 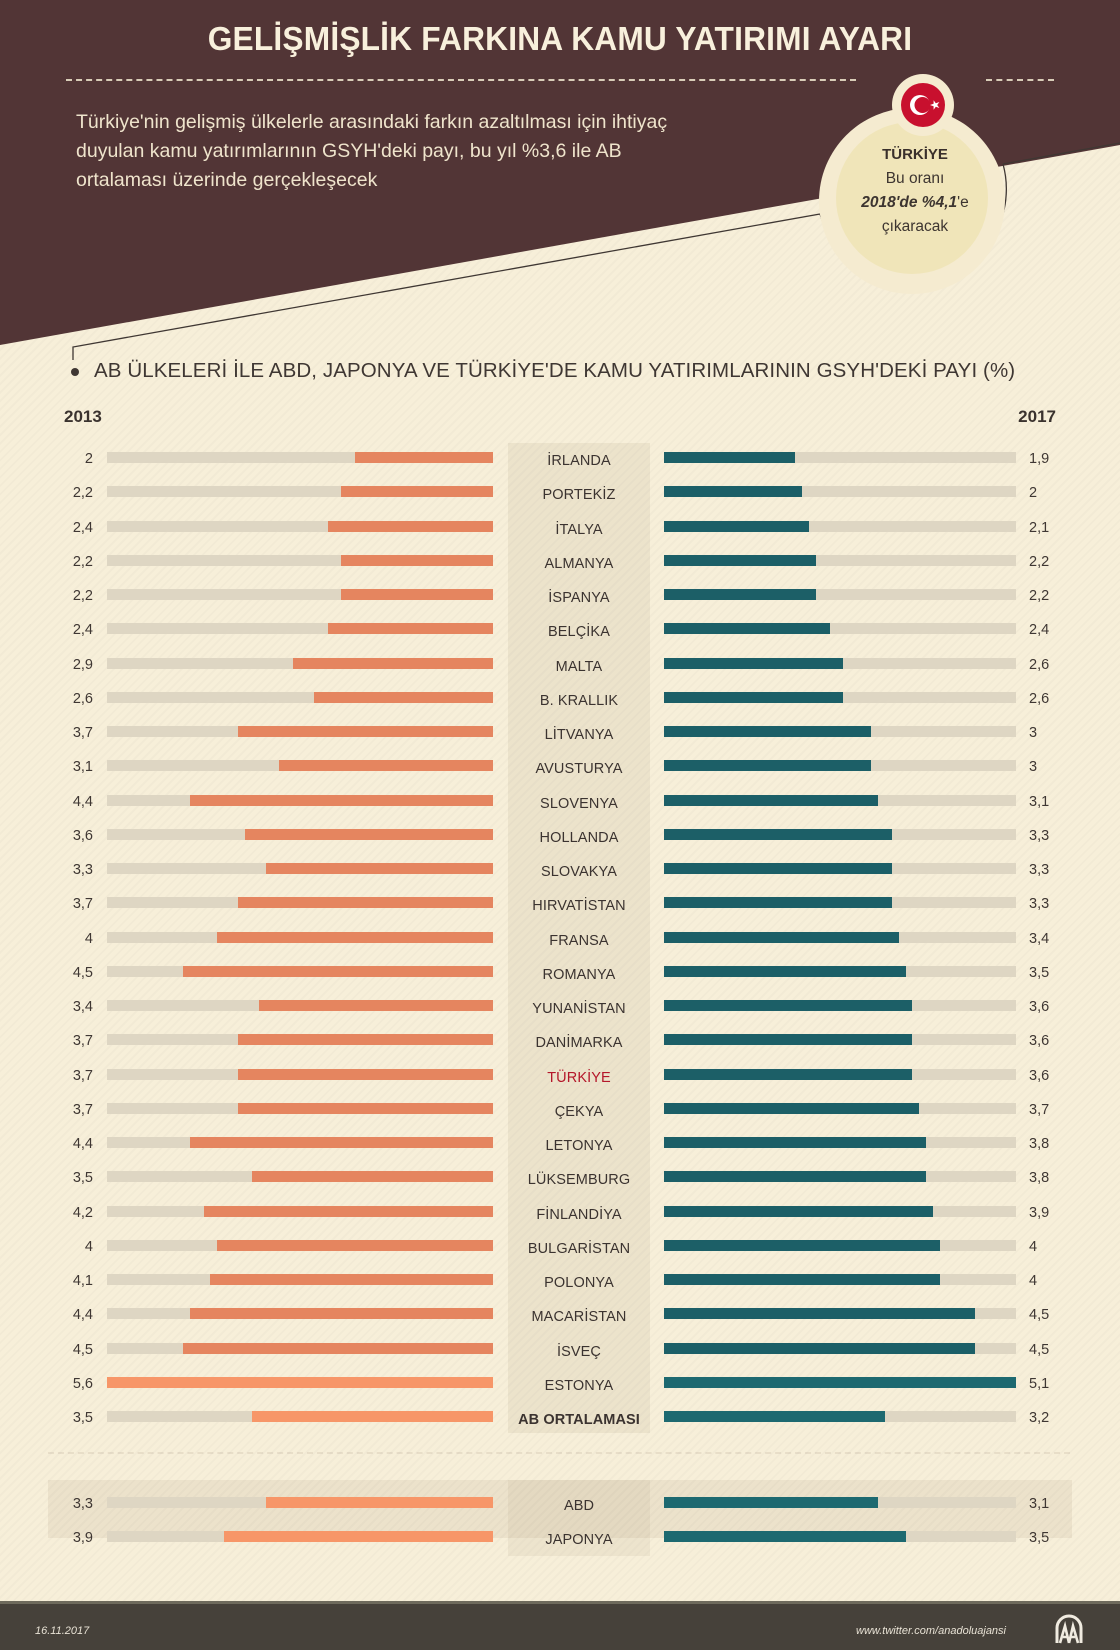 What do you see at coordinates (560, 639) in the screenshot?
I see `table-row: 2,4 BELÇİKA 2,4` at bounding box center [560, 639].